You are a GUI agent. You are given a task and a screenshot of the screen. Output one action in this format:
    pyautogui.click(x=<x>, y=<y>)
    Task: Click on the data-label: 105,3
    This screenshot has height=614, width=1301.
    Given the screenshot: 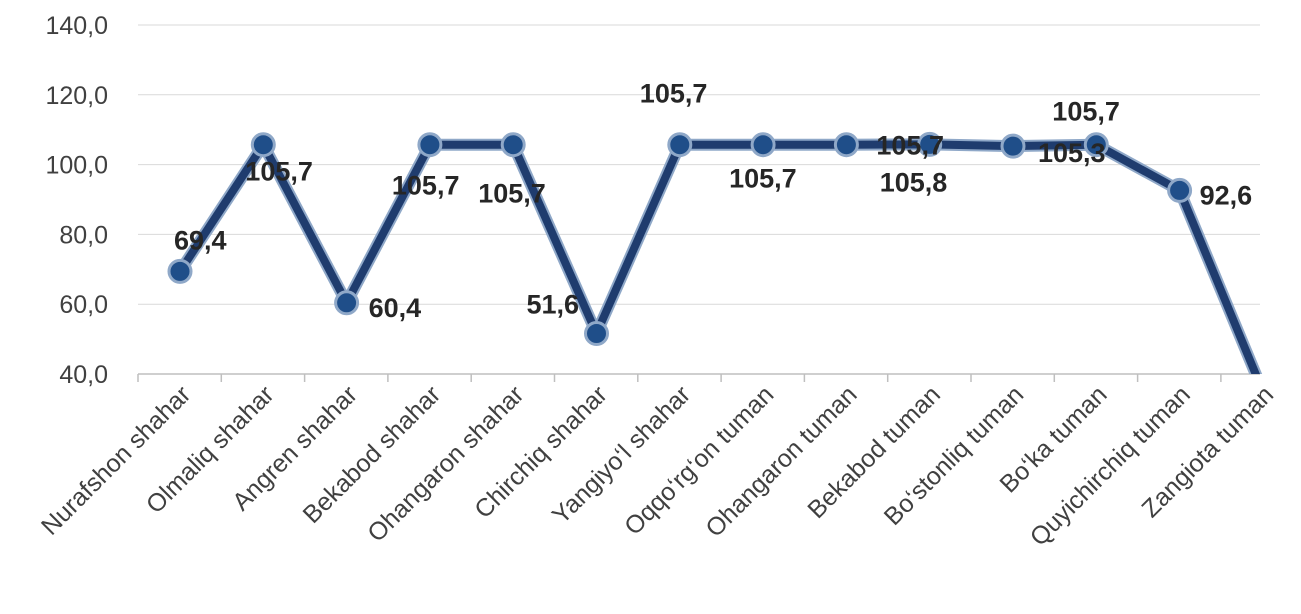 What is the action you would take?
    pyautogui.click(x=1072, y=153)
    